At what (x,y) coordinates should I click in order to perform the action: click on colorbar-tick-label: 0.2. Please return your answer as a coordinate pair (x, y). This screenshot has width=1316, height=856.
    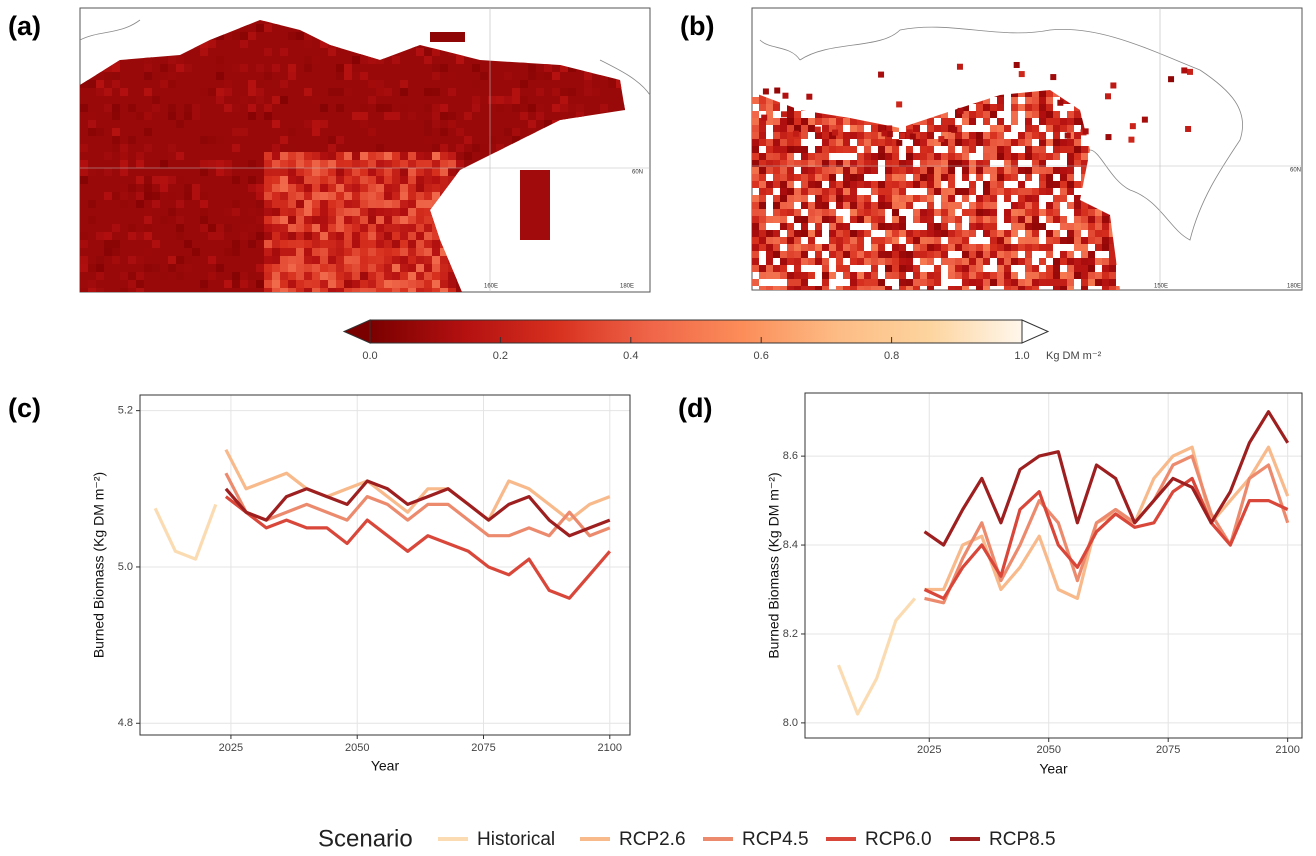
    Looking at the image, I should click on (500, 356).